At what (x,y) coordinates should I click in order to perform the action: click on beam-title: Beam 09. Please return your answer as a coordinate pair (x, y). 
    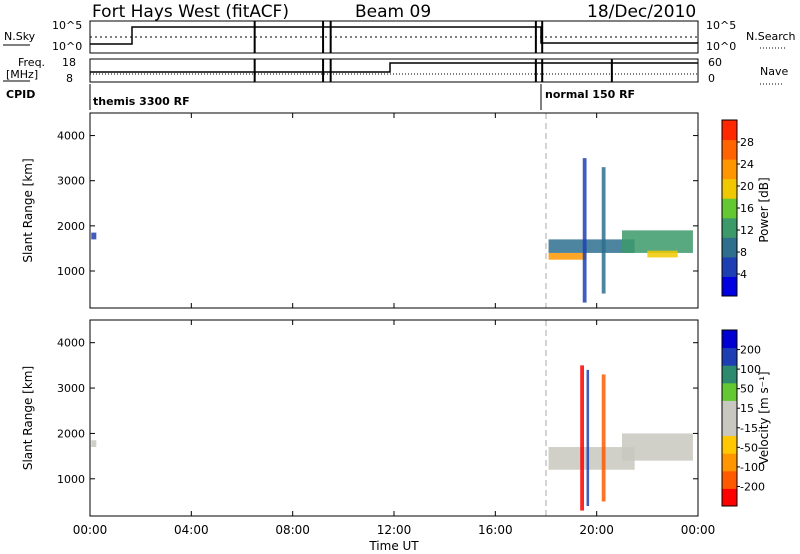
    Looking at the image, I should click on (393, 12).